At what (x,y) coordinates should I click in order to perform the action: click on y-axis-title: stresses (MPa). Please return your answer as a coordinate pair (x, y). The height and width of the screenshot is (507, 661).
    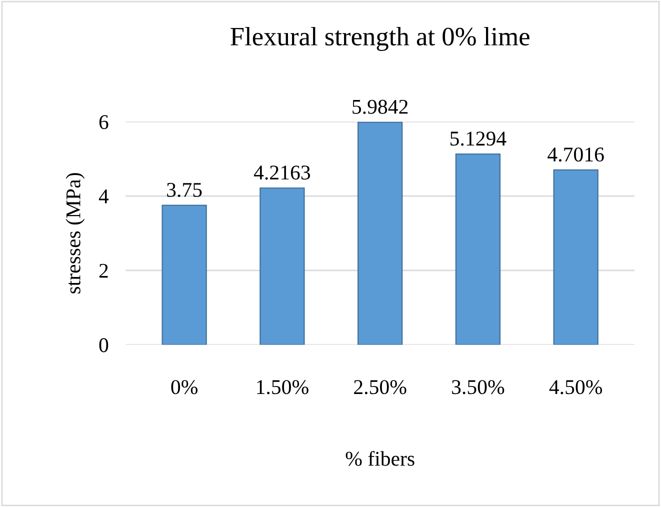
    Looking at the image, I should click on (75, 233).